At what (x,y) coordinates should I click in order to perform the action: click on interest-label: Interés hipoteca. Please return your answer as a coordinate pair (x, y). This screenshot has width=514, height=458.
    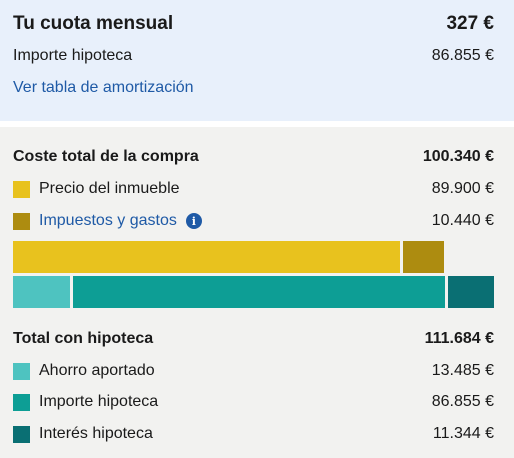
    Looking at the image, I should click on (96, 433).